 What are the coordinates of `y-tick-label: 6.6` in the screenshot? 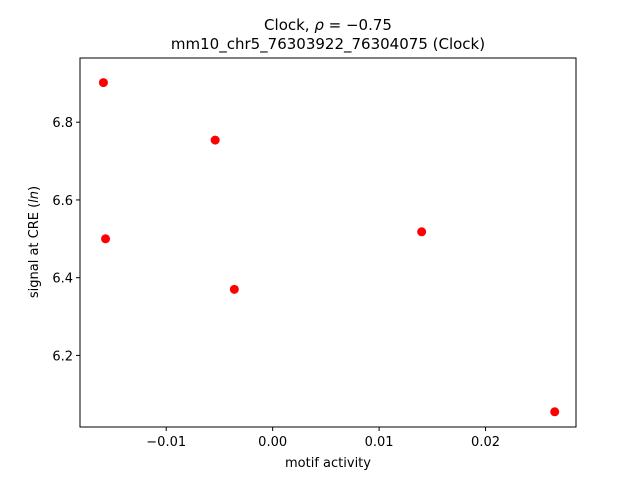 It's located at (62, 201).